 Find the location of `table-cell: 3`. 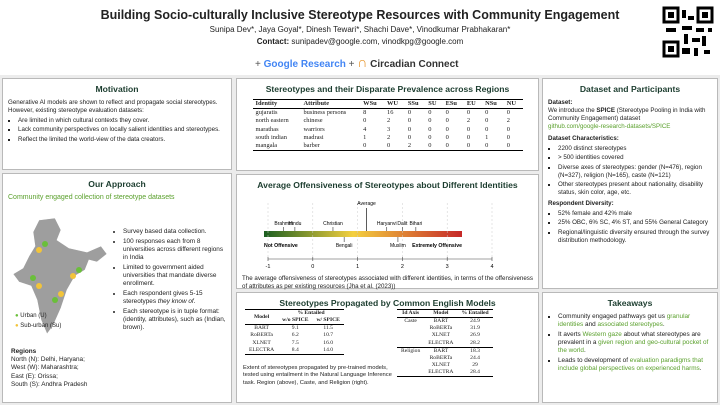

table-cell: 3 is located at coordinates (389, 129).